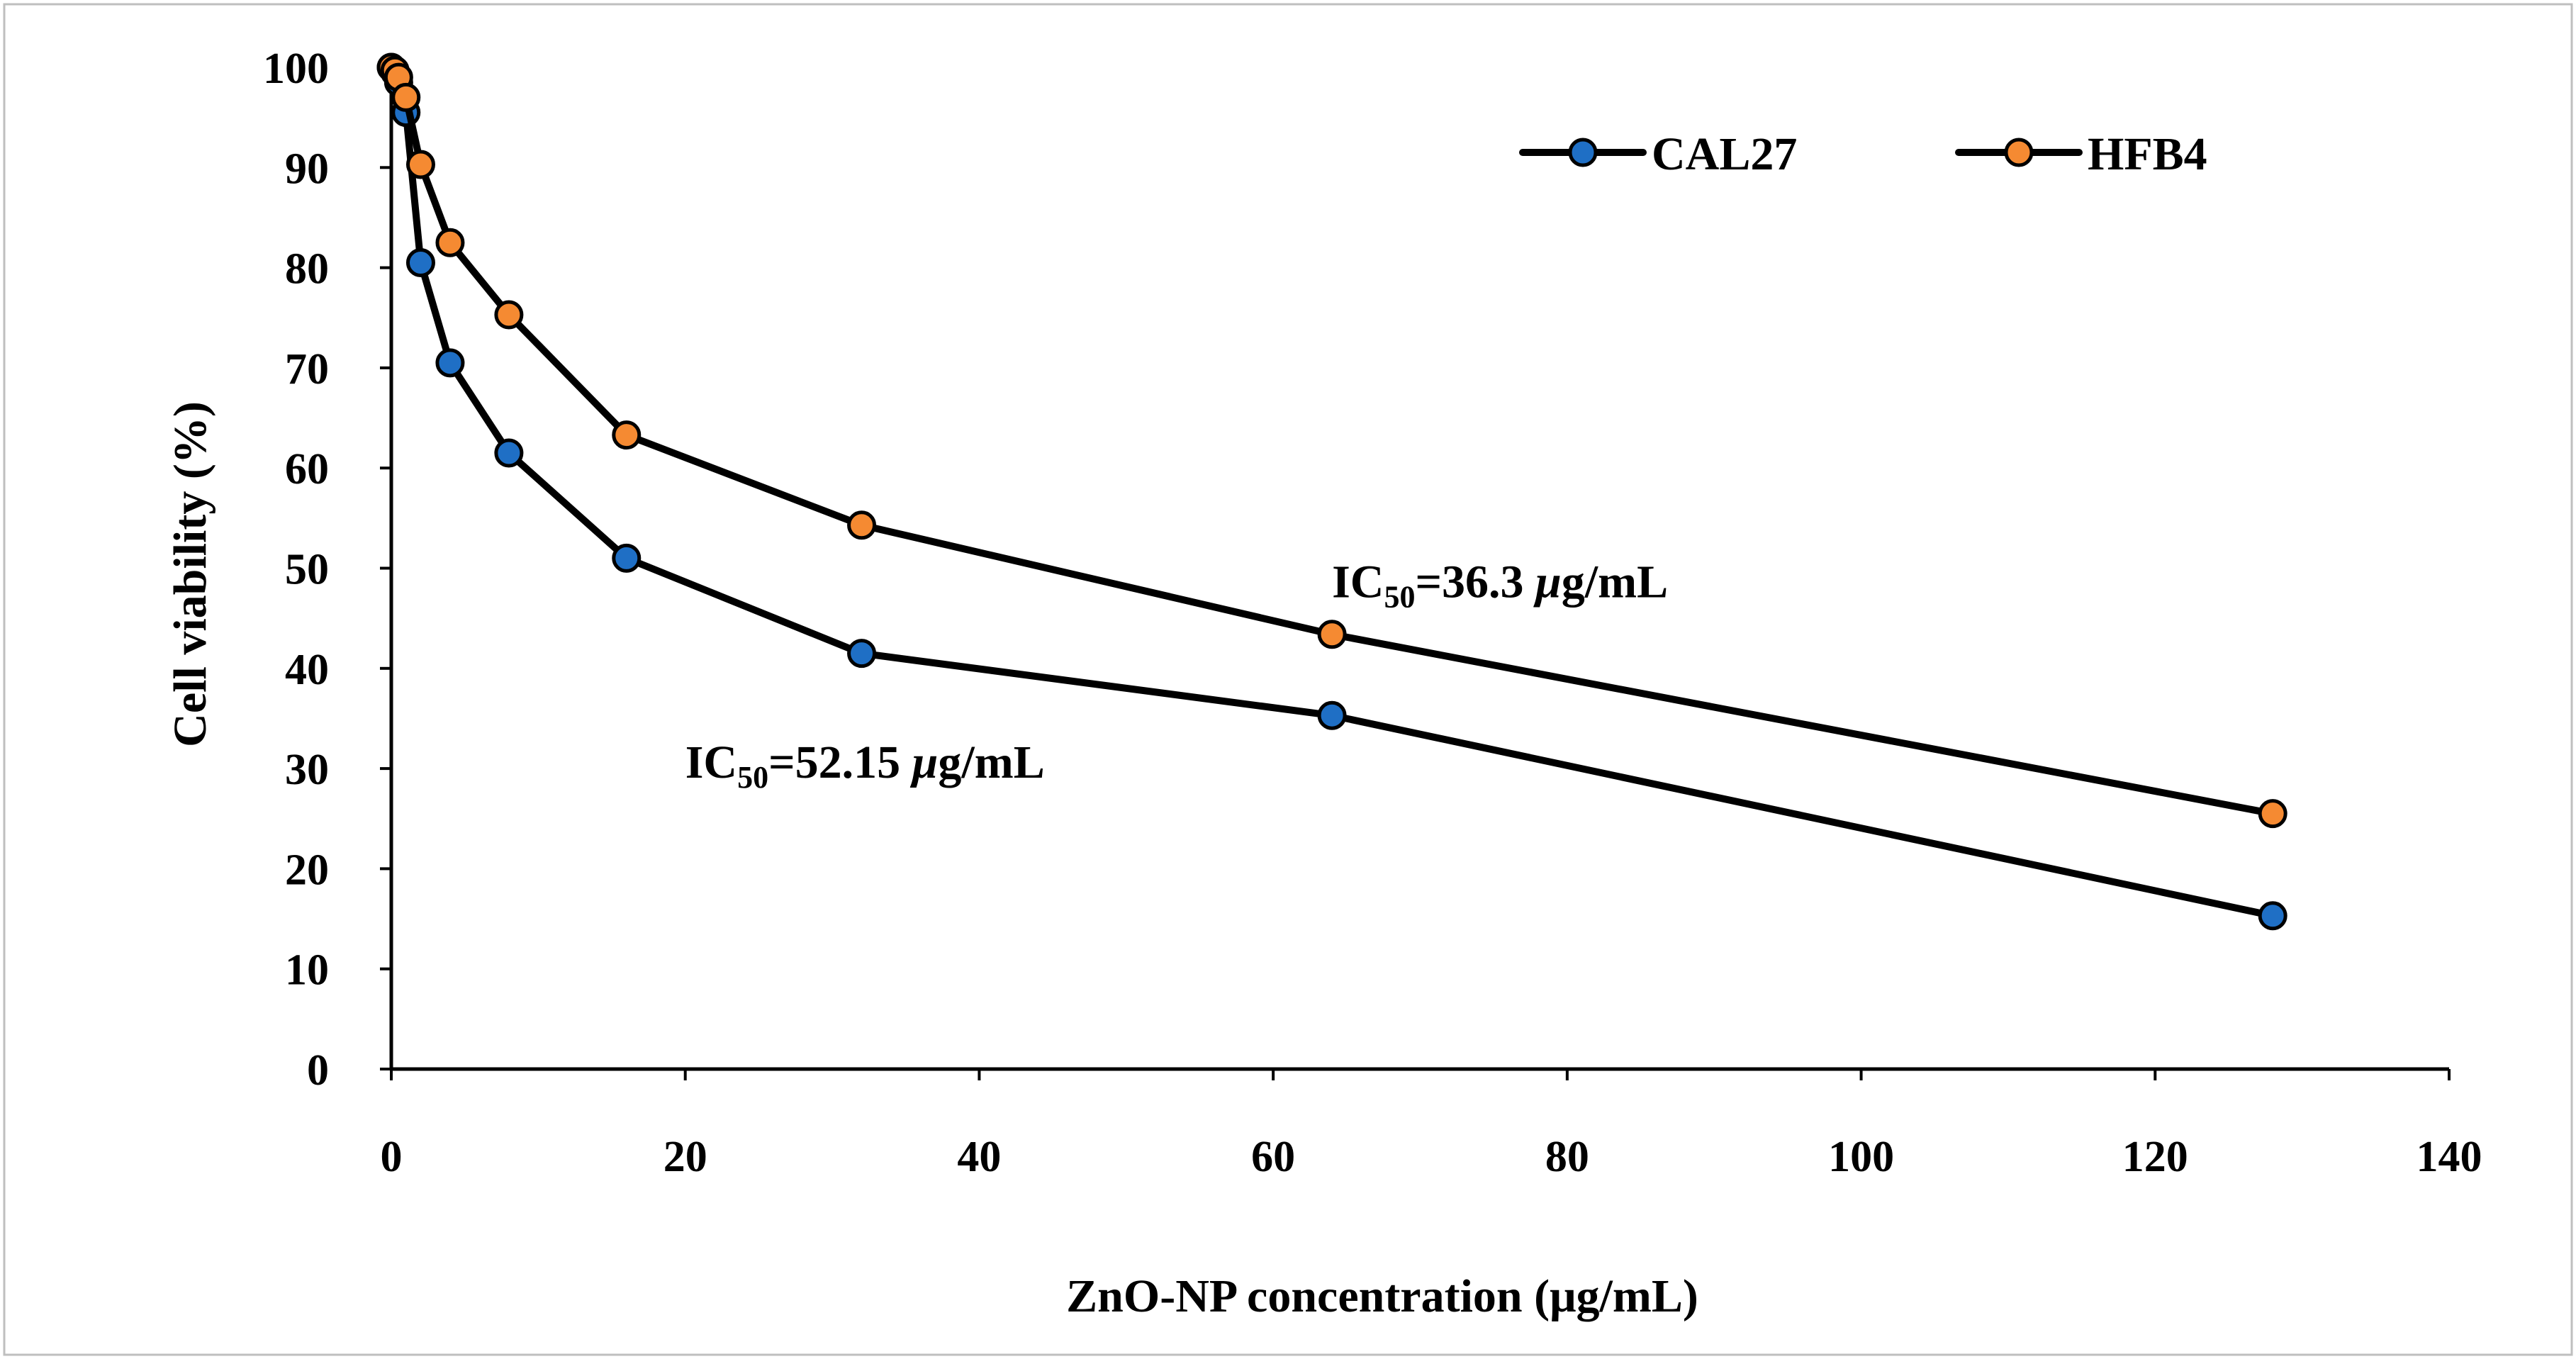 This screenshot has width=2576, height=1359. What do you see at coordinates (307, 971) in the screenshot?
I see `y-tick-label: 10` at bounding box center [307, 971].